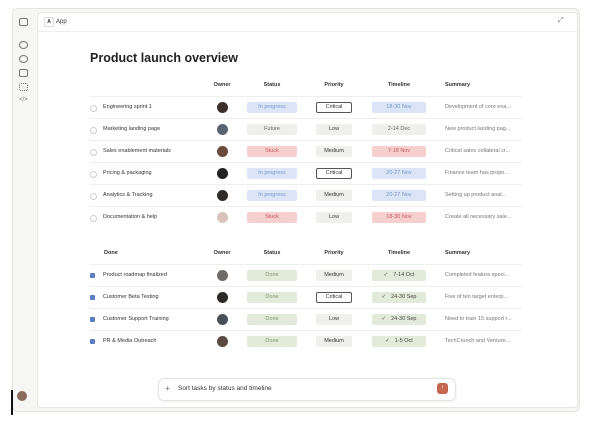 Image resolution: width=600 pixels, height=425 pixels. What do you see at coordinates (137, 151) in the screenshot?
I see `task-name: Sales enablement materials` at bounding box center [137, 151].